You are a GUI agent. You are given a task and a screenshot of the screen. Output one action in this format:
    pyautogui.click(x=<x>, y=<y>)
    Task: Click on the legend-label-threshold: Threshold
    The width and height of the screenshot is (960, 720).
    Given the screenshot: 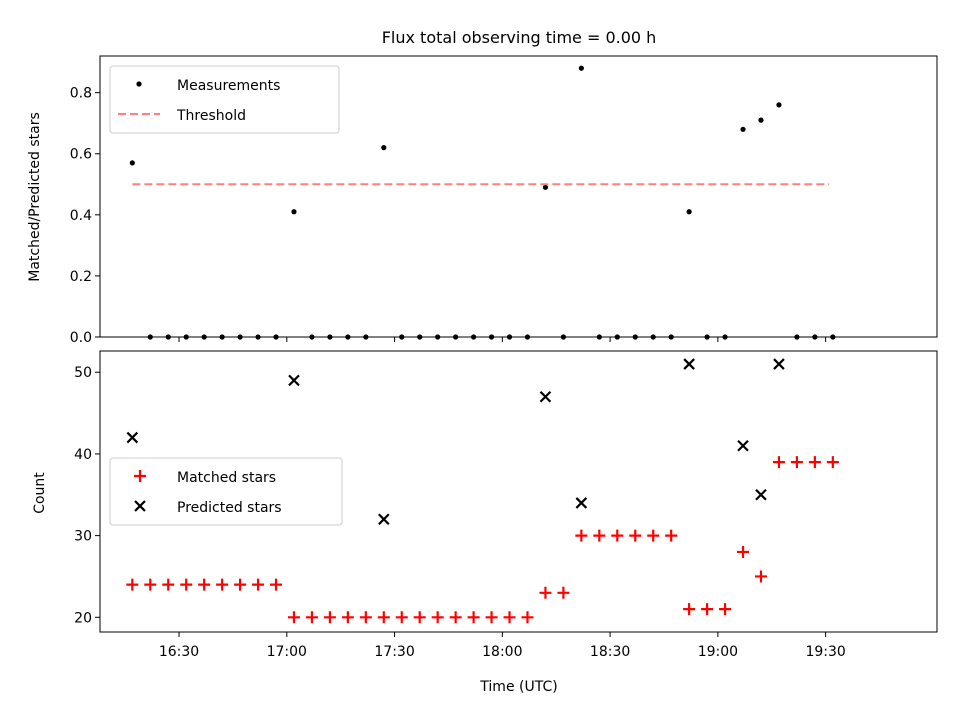 What is the action you would take?
    pyautogui.click(x=211, y=116)
    